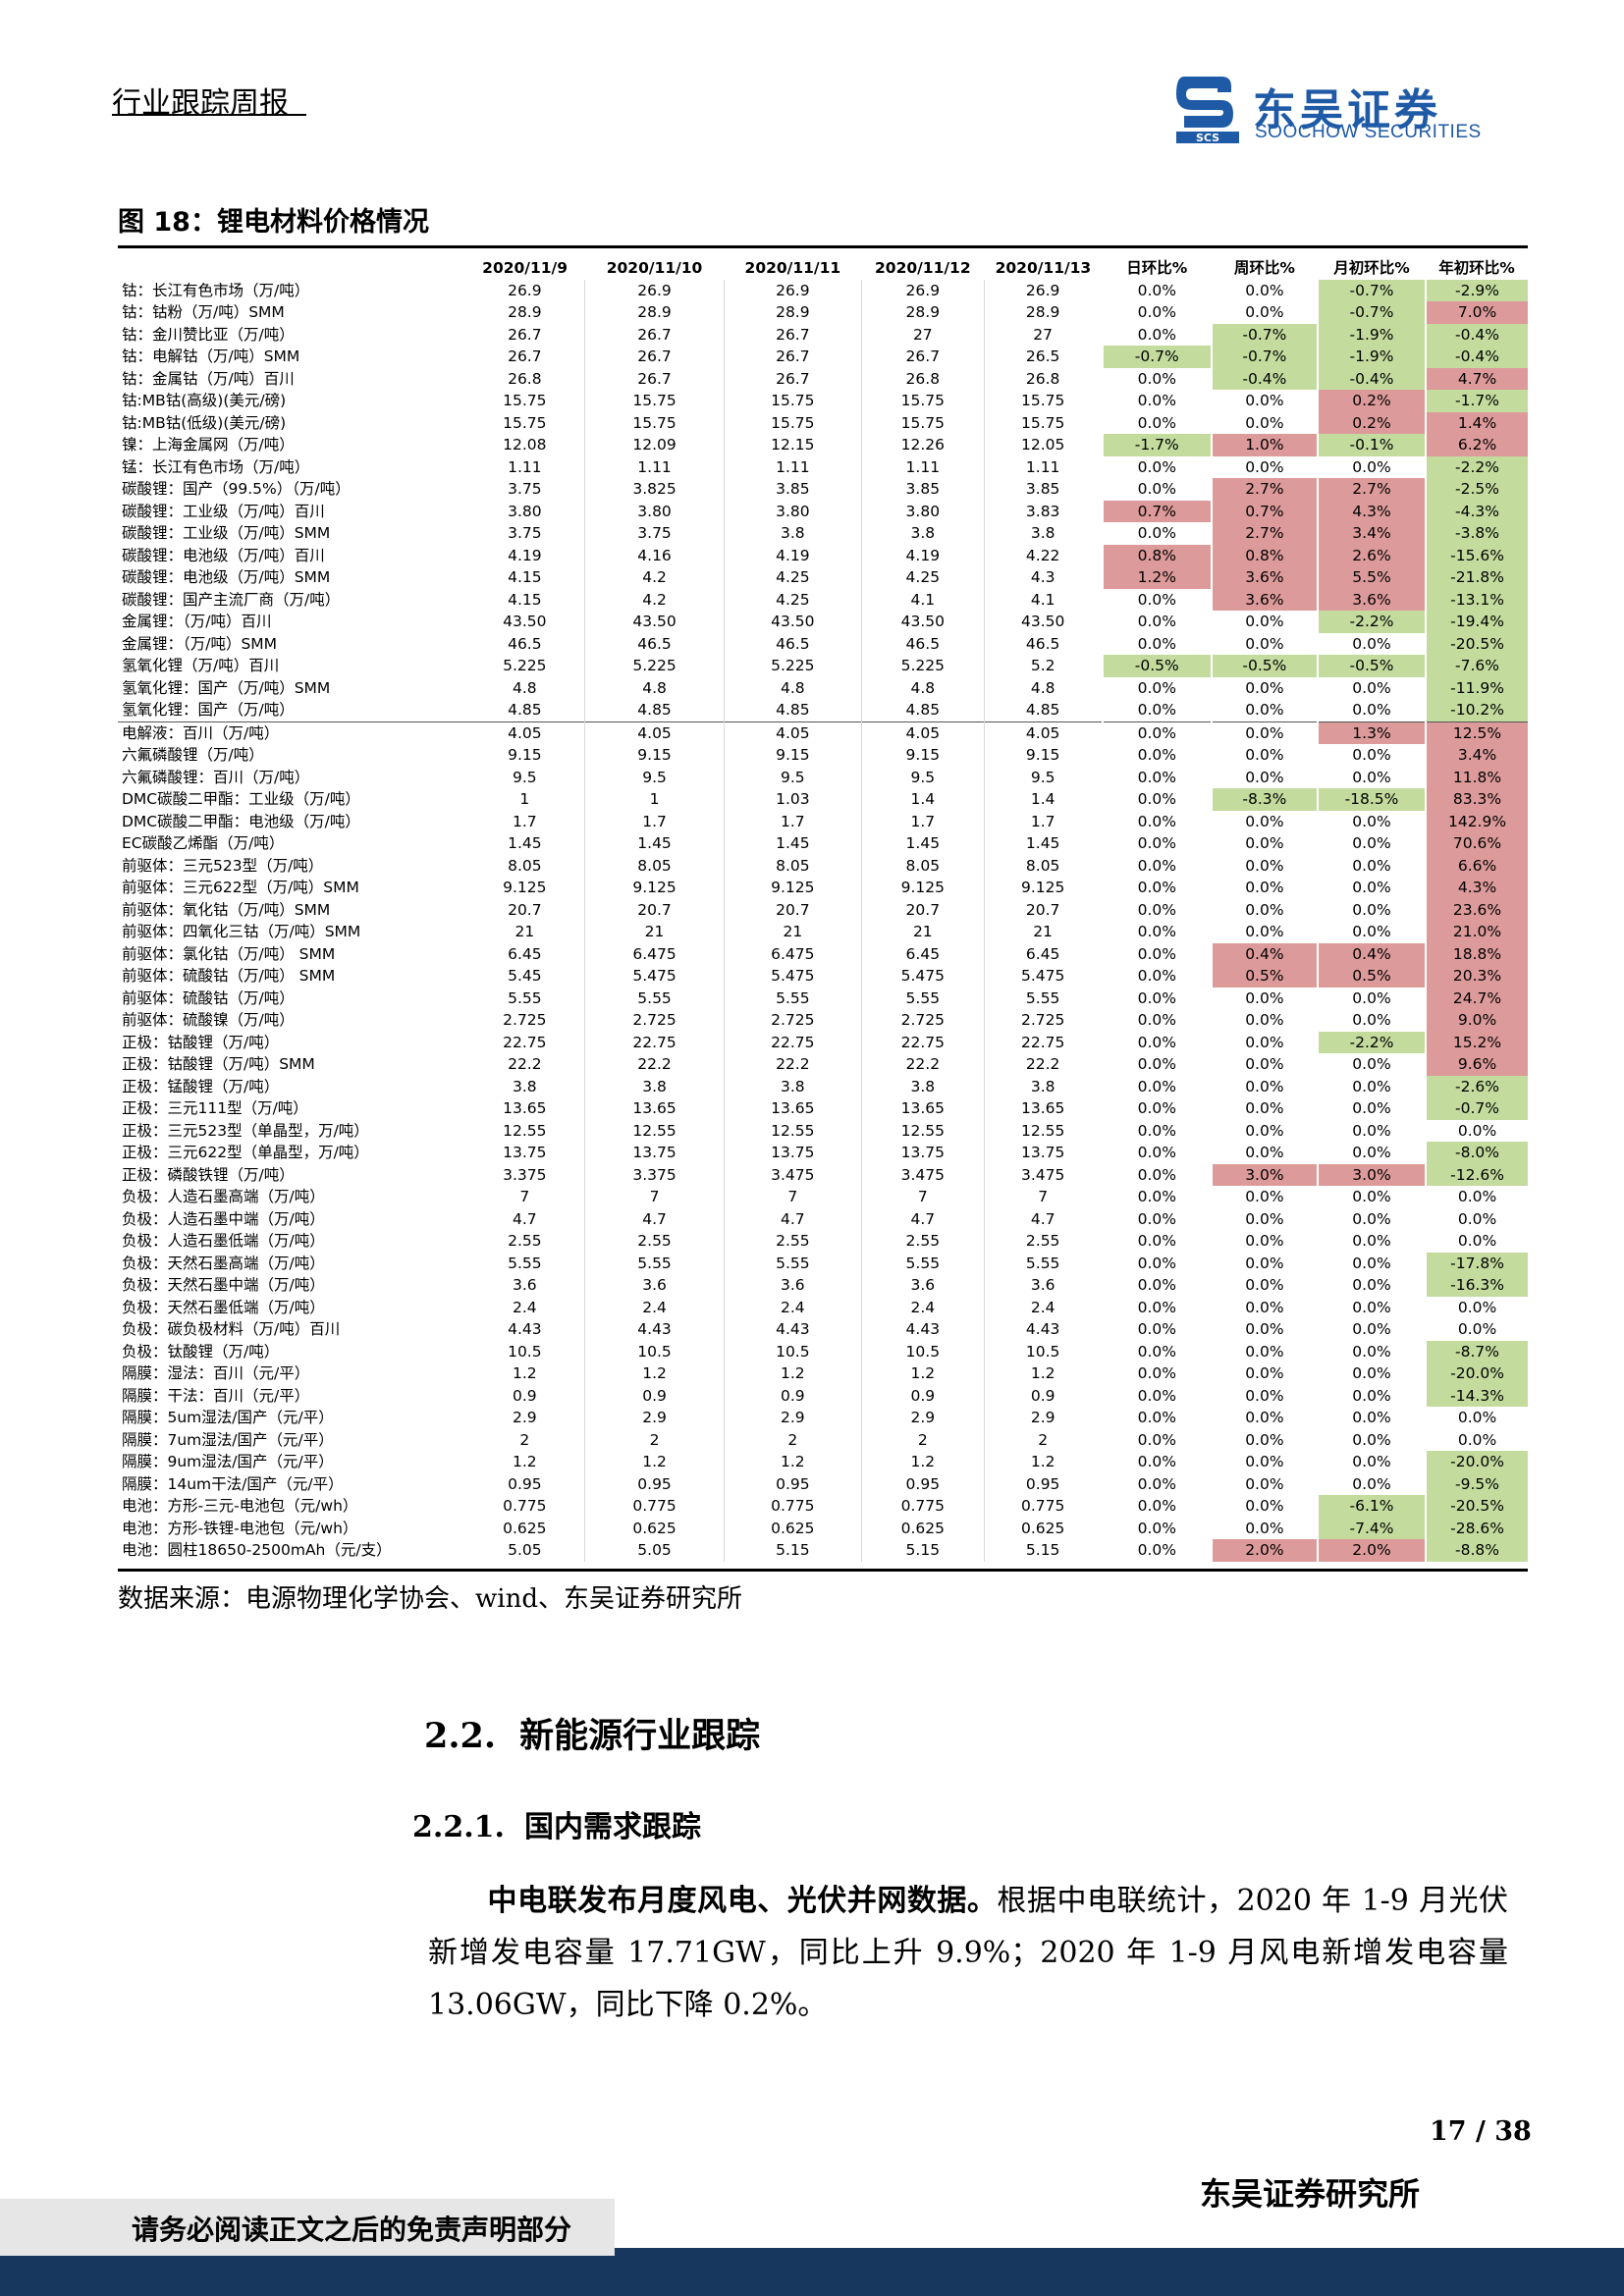 The width and height of the screenshot is (1624, 2296). What do you see at coordinates (923, 1395) in the screenshot?
I see `price-cell: 0.9` at bounding box center [923, 1395].